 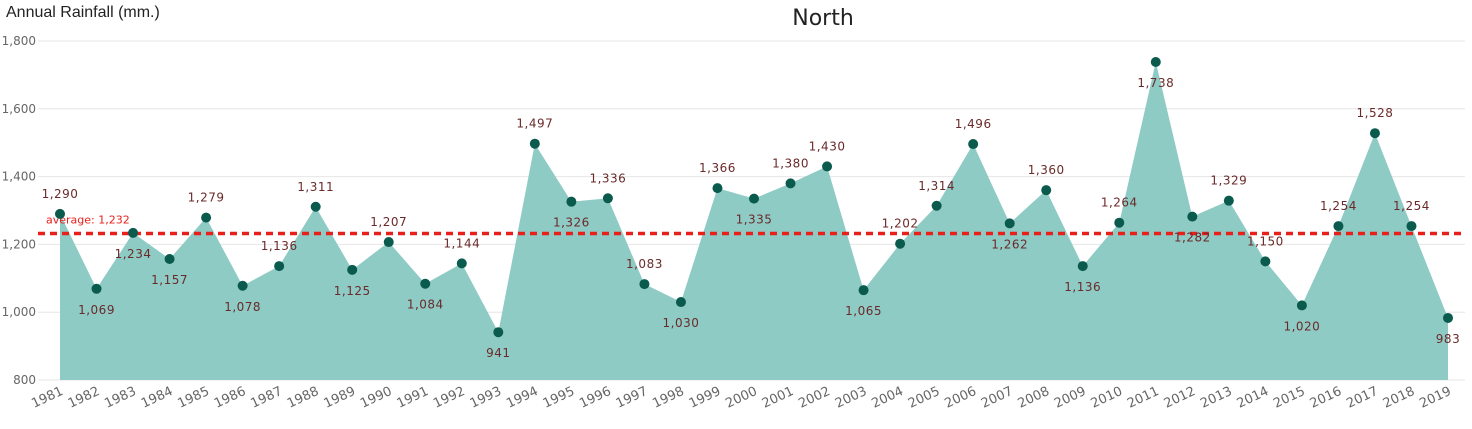 I want to click on data-point-1986, so click(x=242, y=285).